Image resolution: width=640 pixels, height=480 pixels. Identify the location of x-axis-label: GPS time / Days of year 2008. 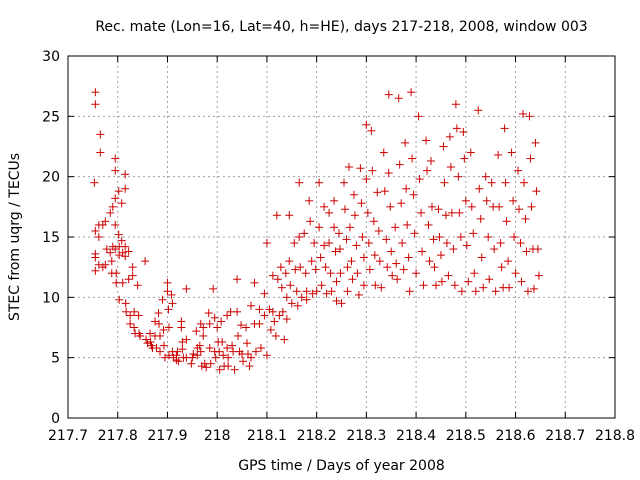
(341, 466).